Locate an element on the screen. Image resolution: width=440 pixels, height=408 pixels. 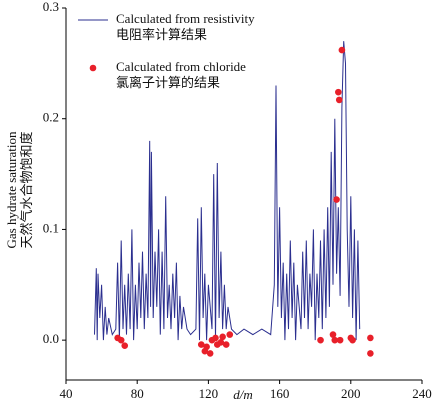
x-tick-label: 120 is located at coordinates (209, 393).